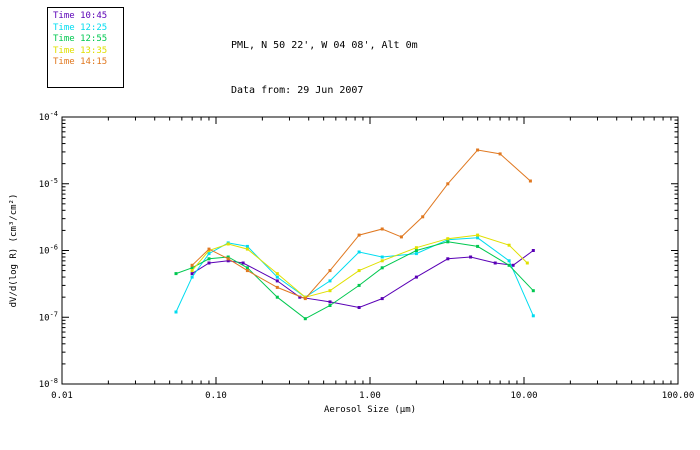 This screenshot has height=450, width=700. What do you see at coordinates (678, 396) in the screenshot?
I see `x-tick-label: 100.00` at bounding box center [678, 396].